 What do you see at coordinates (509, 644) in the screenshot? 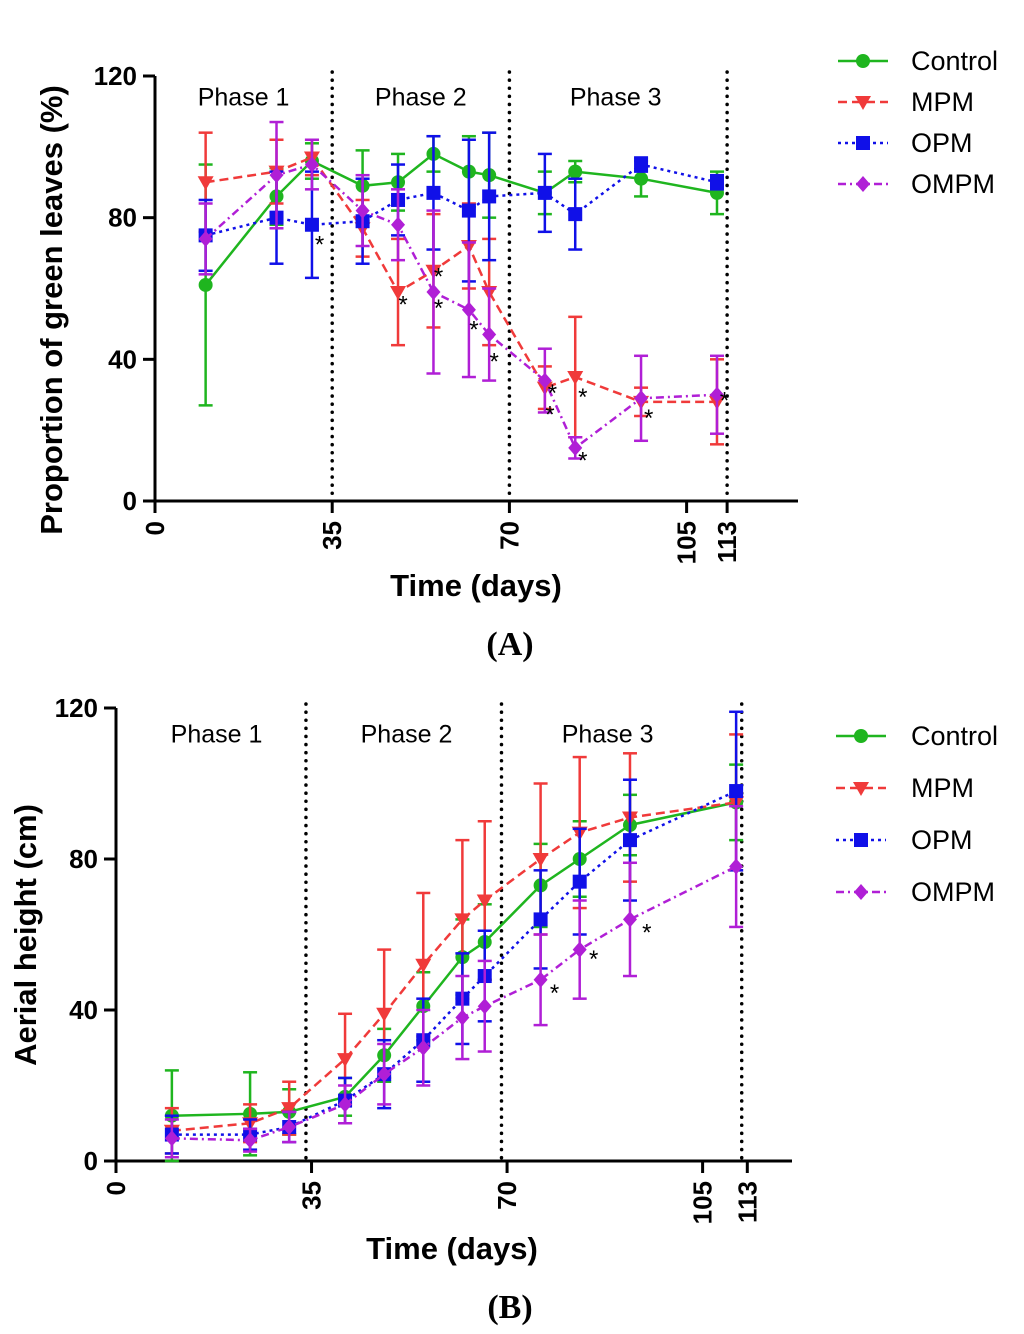
I see `panel-label-a: (A)` at bounding box center [509, 644].